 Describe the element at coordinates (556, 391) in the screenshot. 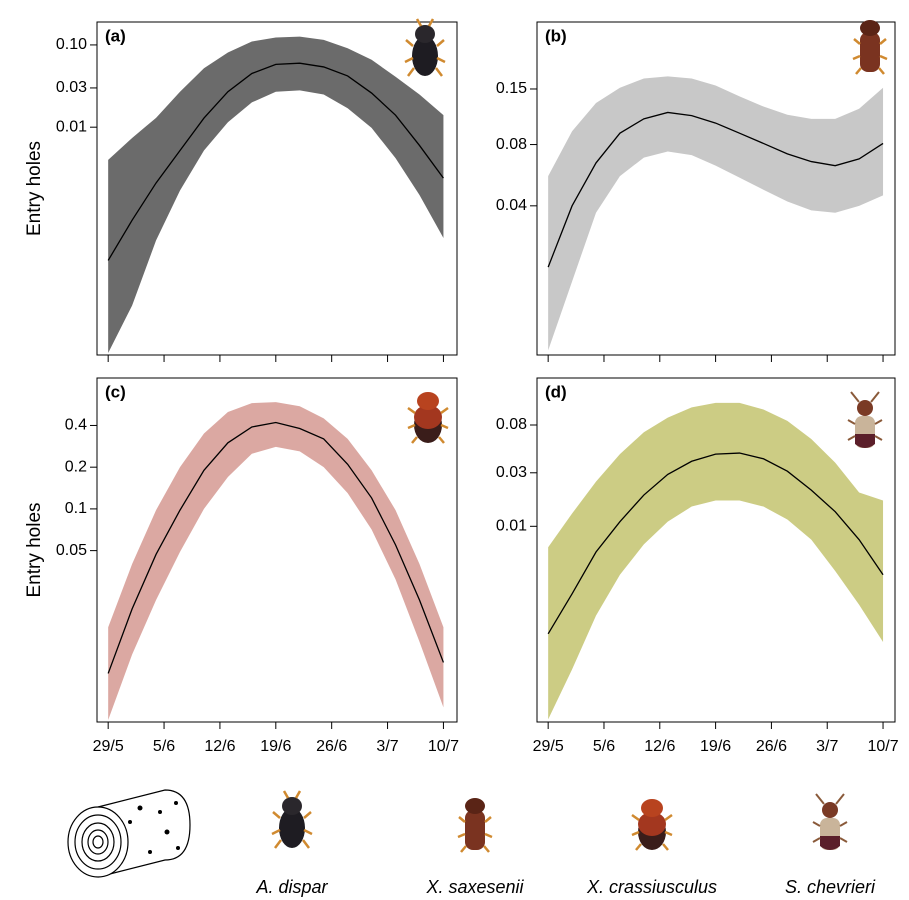

I see `panel-label: (d)` at that location.